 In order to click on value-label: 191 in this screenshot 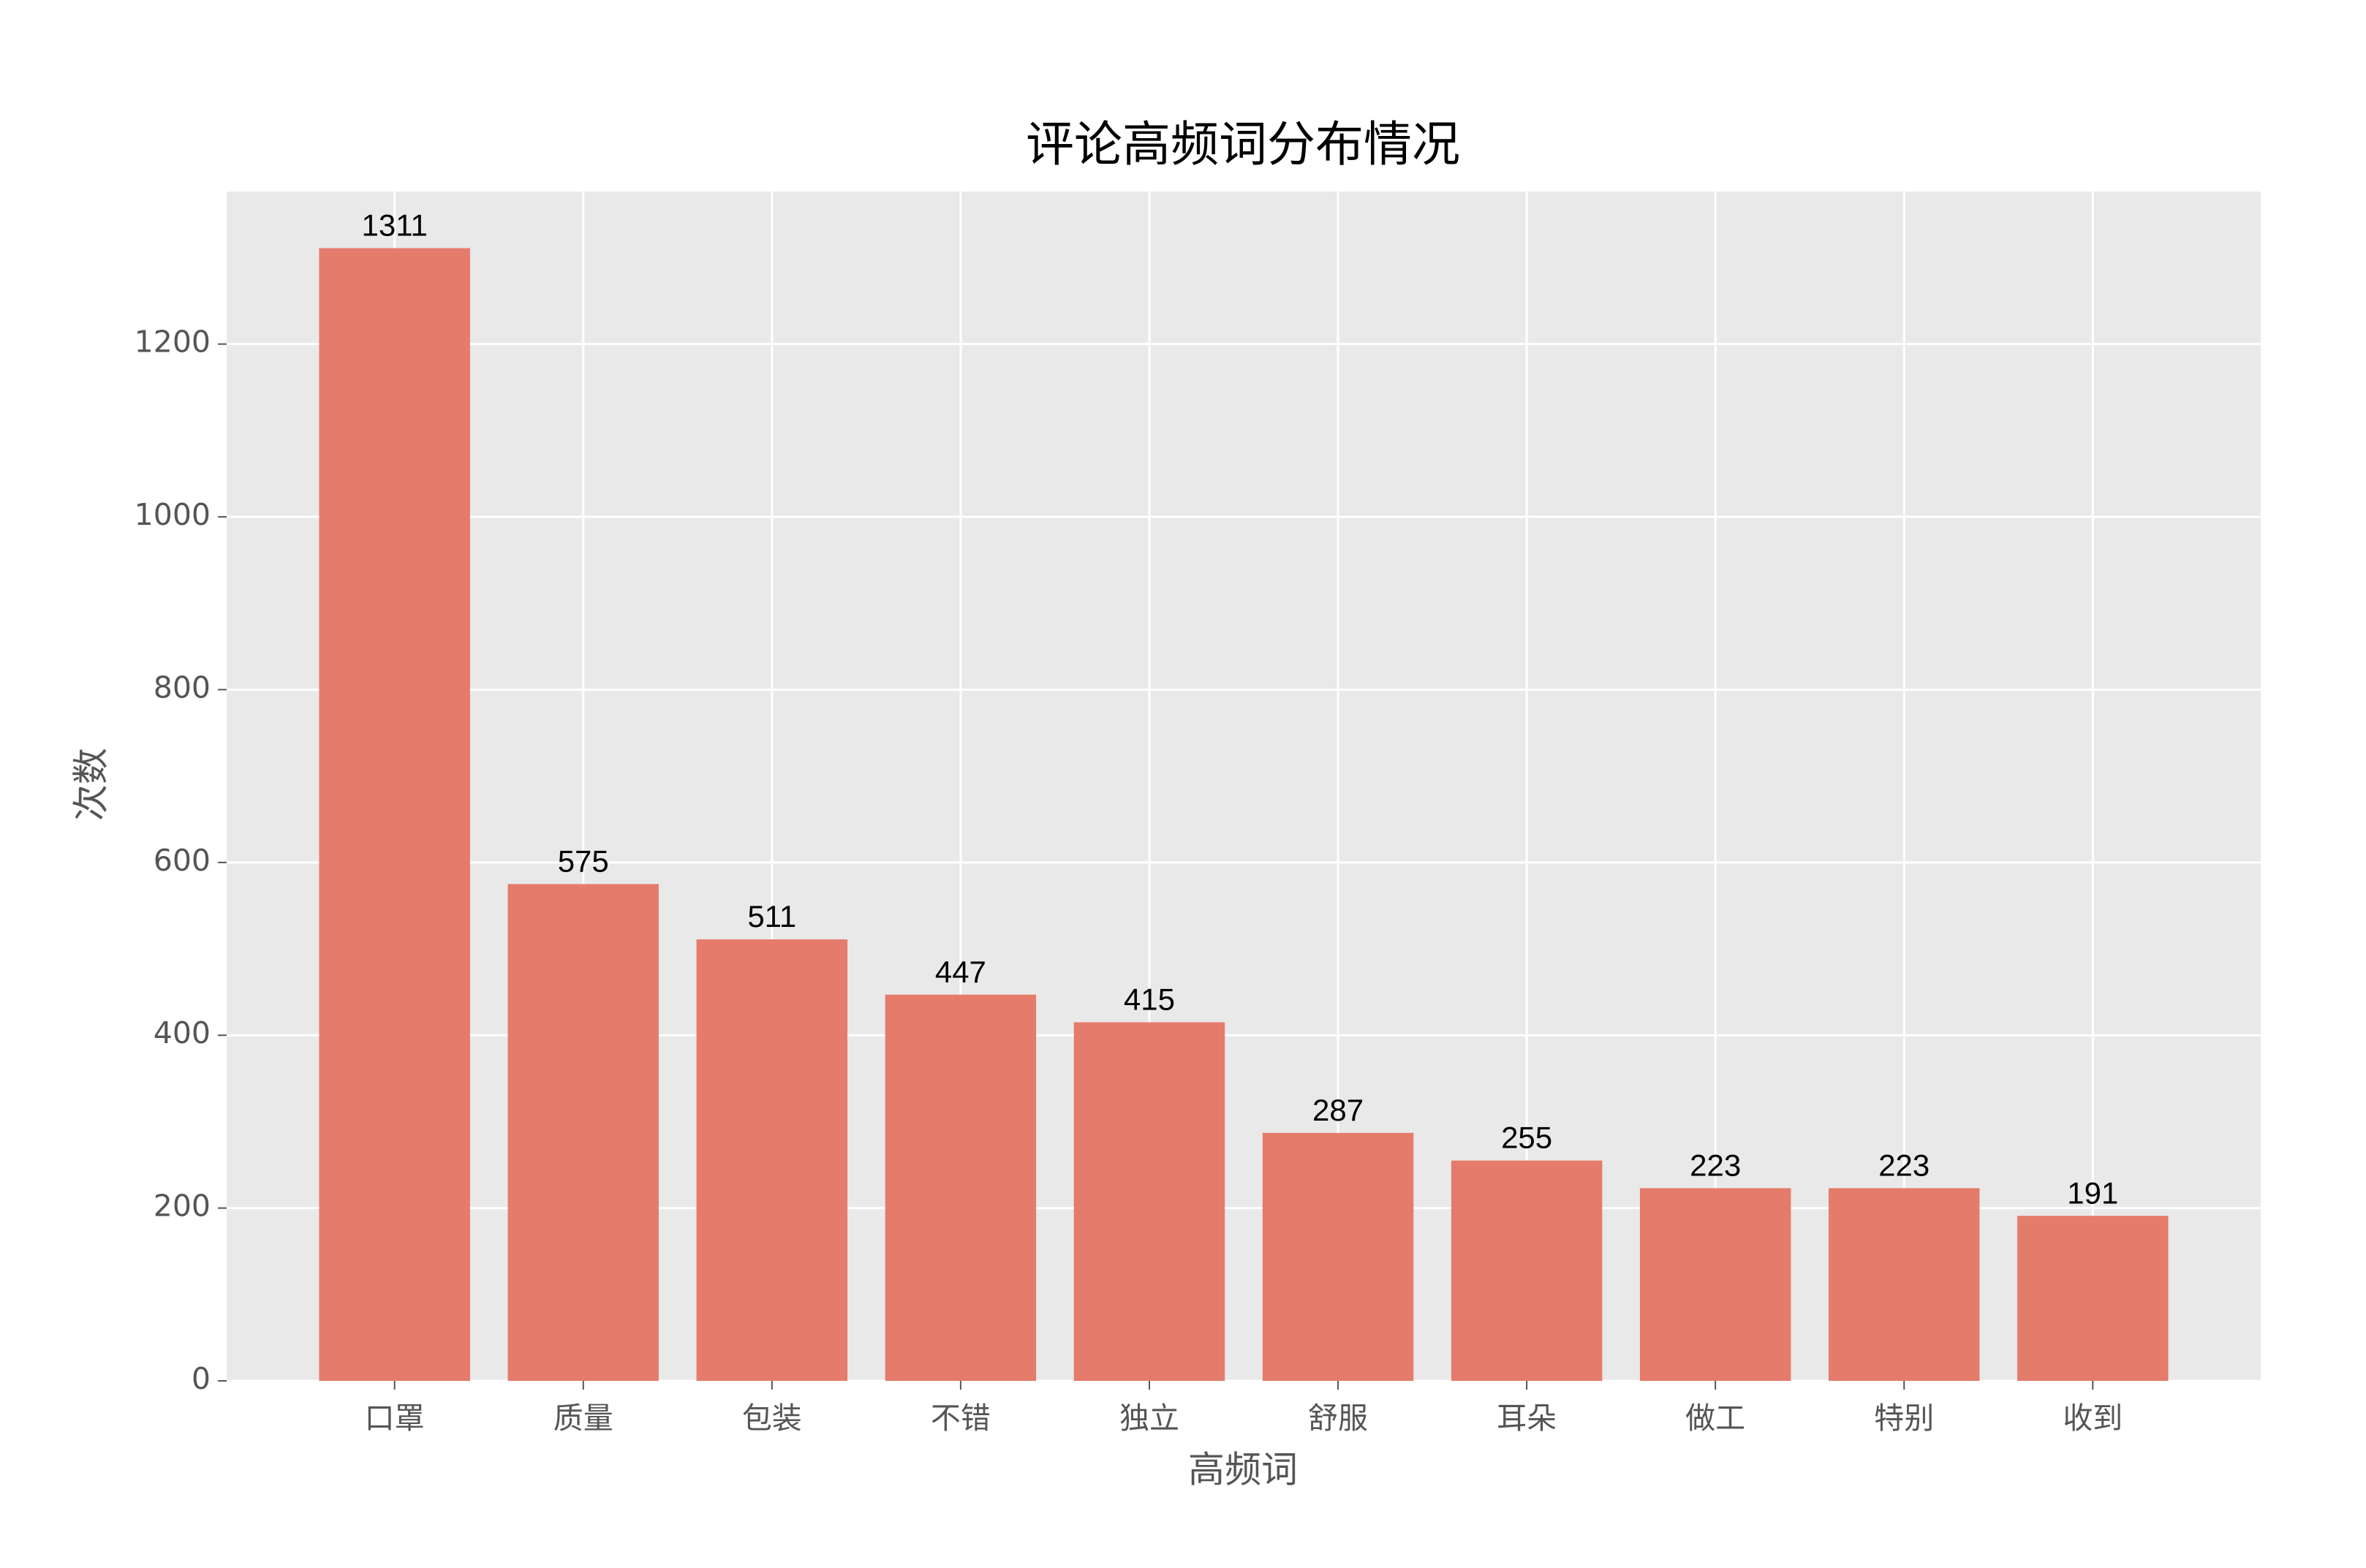, I will do `click(2092, 1193)`.